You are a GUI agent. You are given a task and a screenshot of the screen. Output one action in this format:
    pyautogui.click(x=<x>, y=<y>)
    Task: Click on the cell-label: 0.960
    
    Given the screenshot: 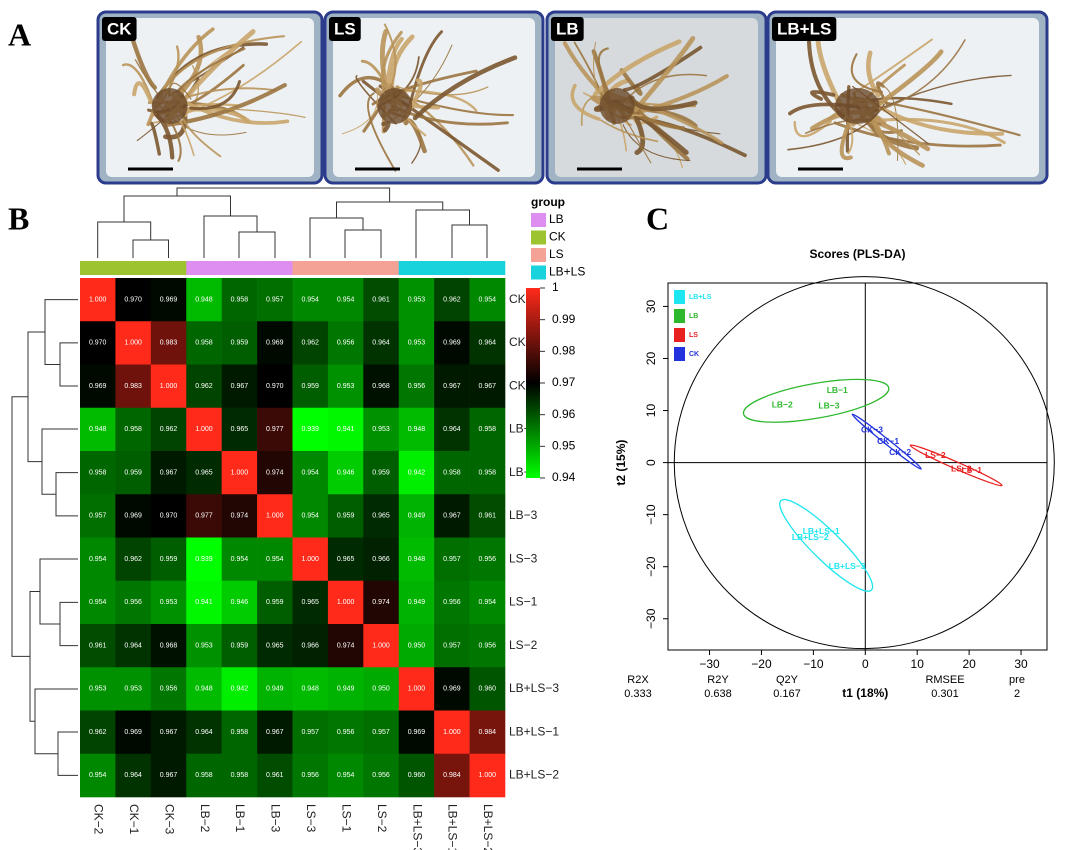 What is the action you would take?
    pyautogui.click(x=488, y=689)
    